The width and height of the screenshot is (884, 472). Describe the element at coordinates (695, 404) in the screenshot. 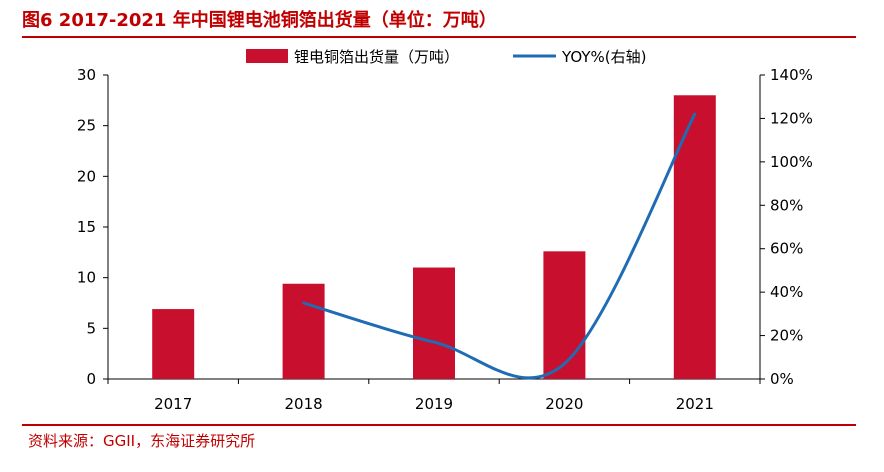

I see `x-tick-label: 2021` at that location.